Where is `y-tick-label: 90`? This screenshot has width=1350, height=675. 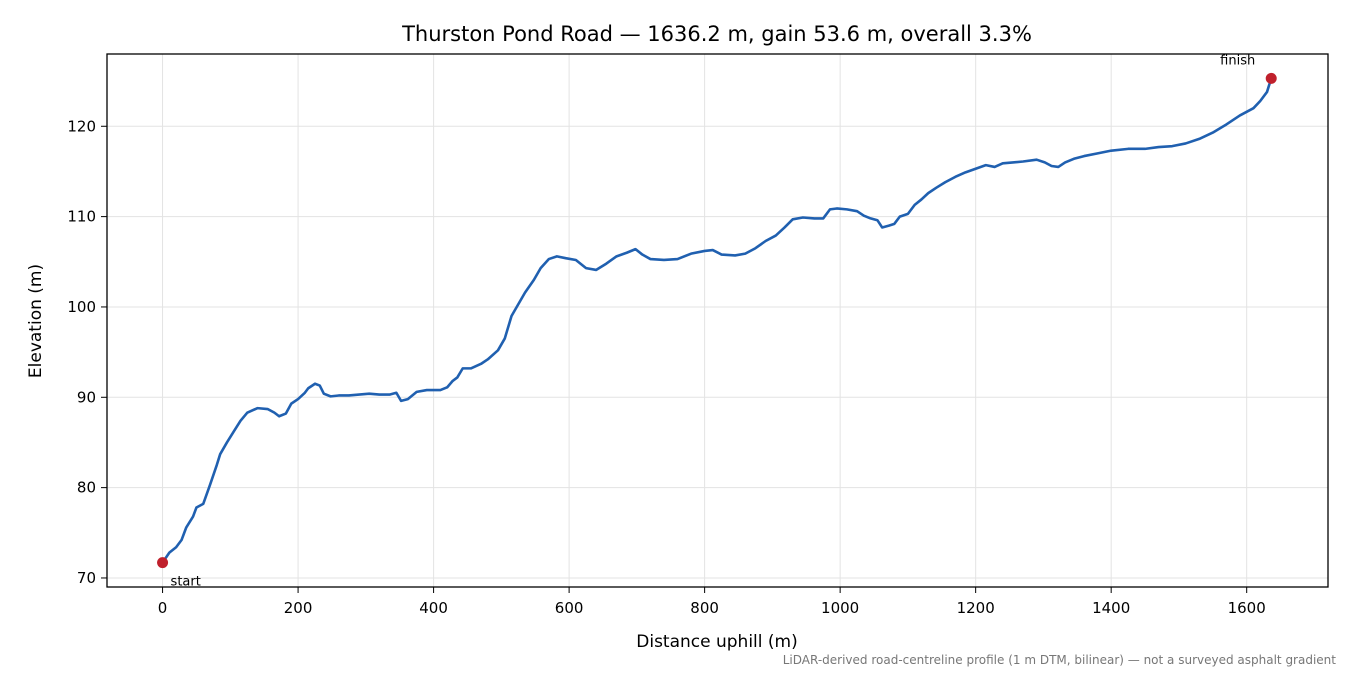
y-tick-label: 90 is located at coordinates (86, 397).